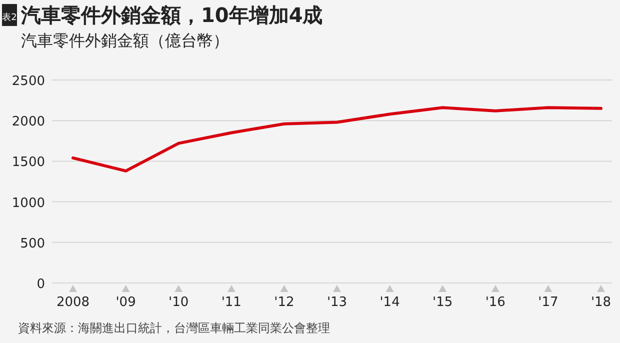 The height and width of the screenshot is (343, 620). Describe the element at coordinates (171, 15) in the screenshot. I see `chart-title: 汽車零件外銷金額，10年增加4成` at that location.